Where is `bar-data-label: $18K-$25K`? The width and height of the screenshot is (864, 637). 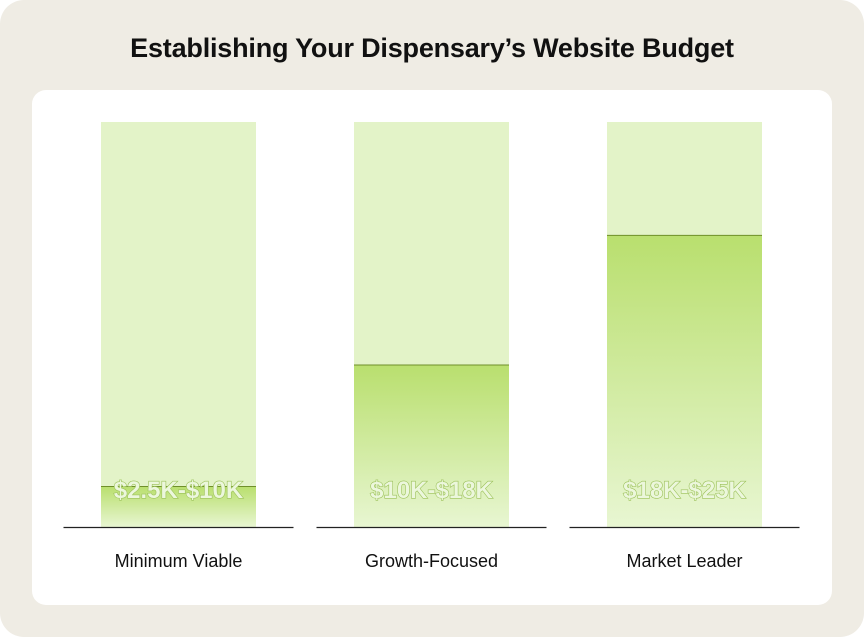
bar-data-label: $18K-$25K is located at coordinates (684, 490).